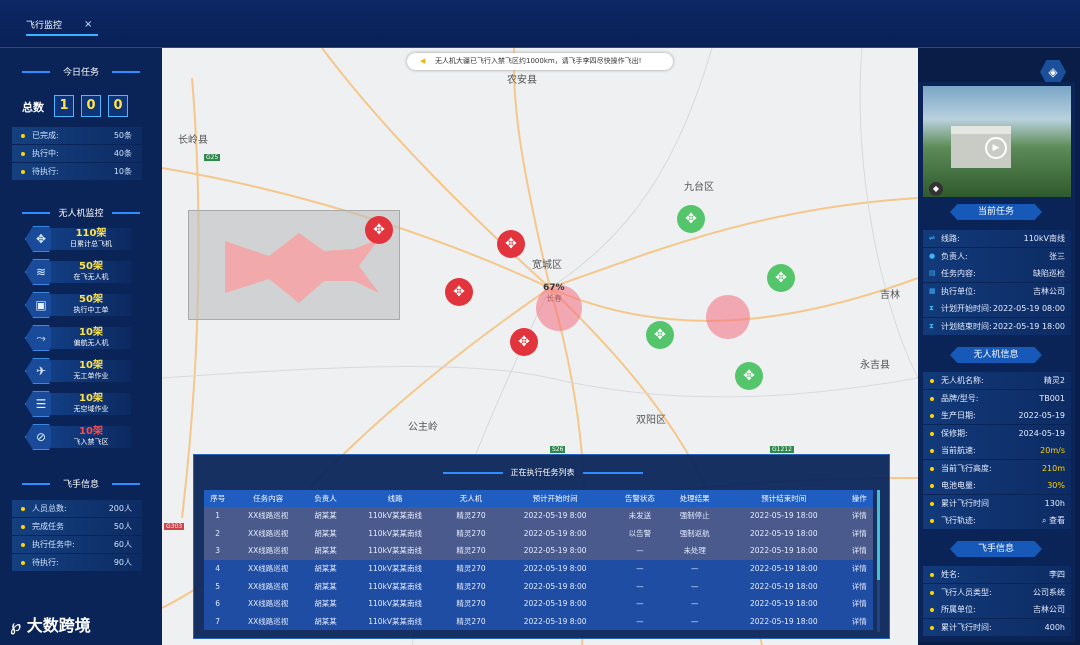  I want to click on unit-icon: ▦, so click(932, 290).